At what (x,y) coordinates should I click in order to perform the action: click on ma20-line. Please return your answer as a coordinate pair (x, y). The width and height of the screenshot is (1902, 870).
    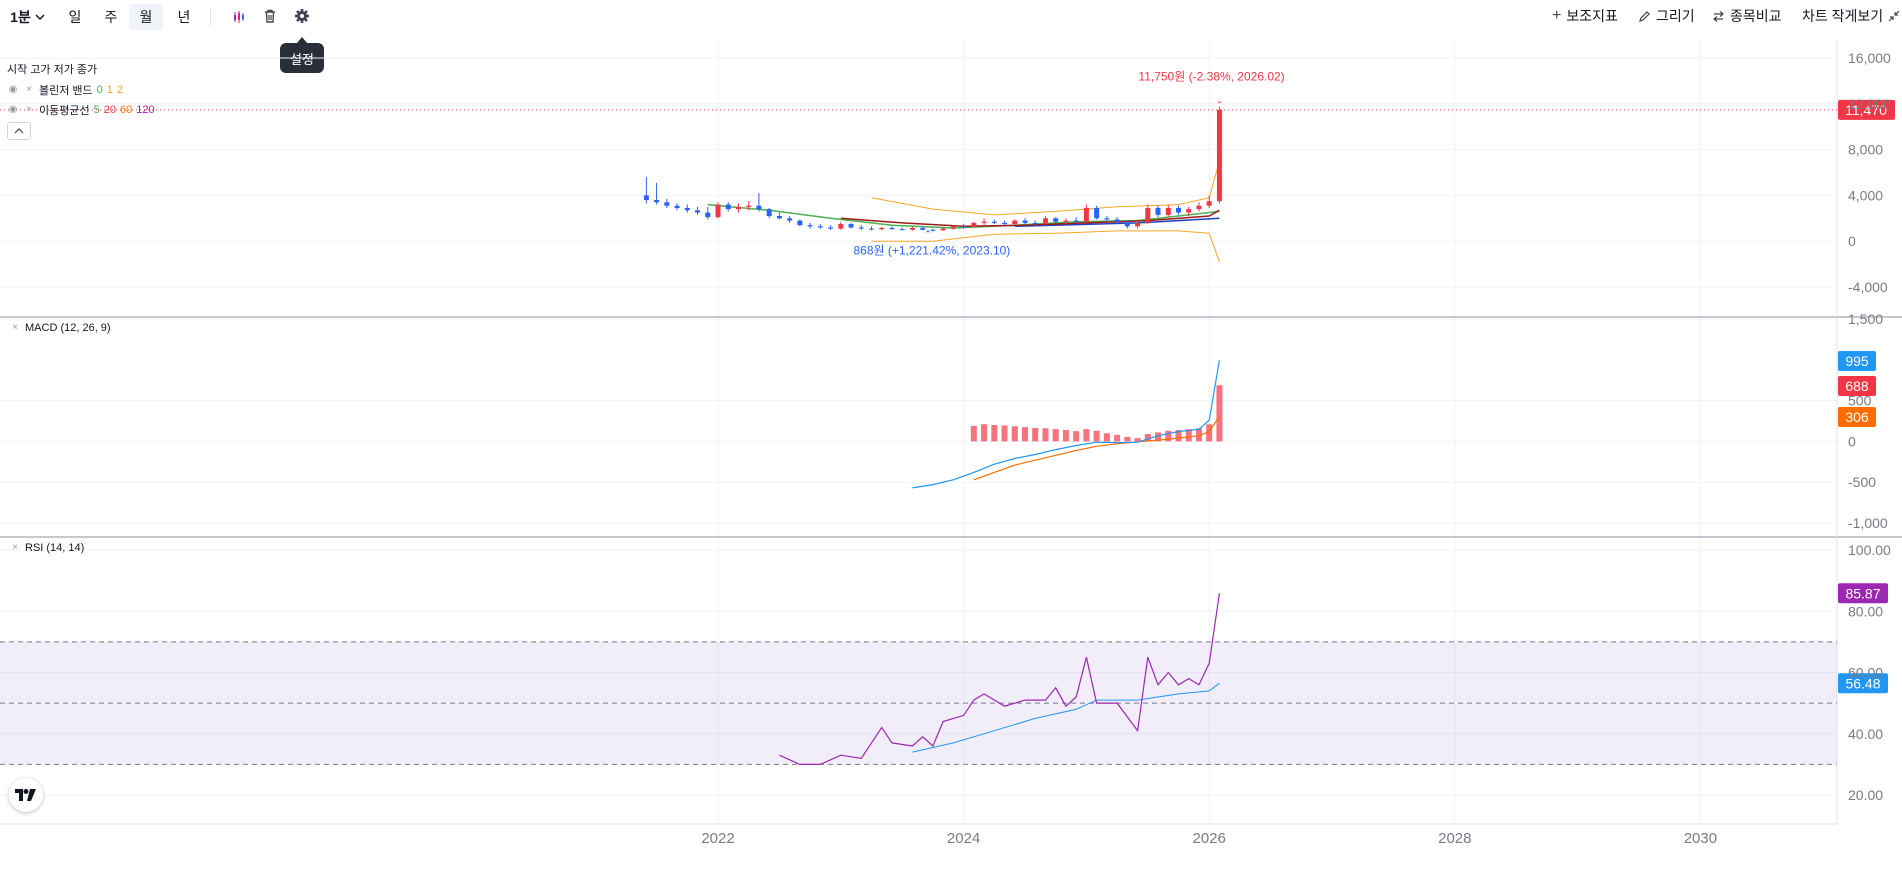
    Looking at the image, I should click on (1030, 218).